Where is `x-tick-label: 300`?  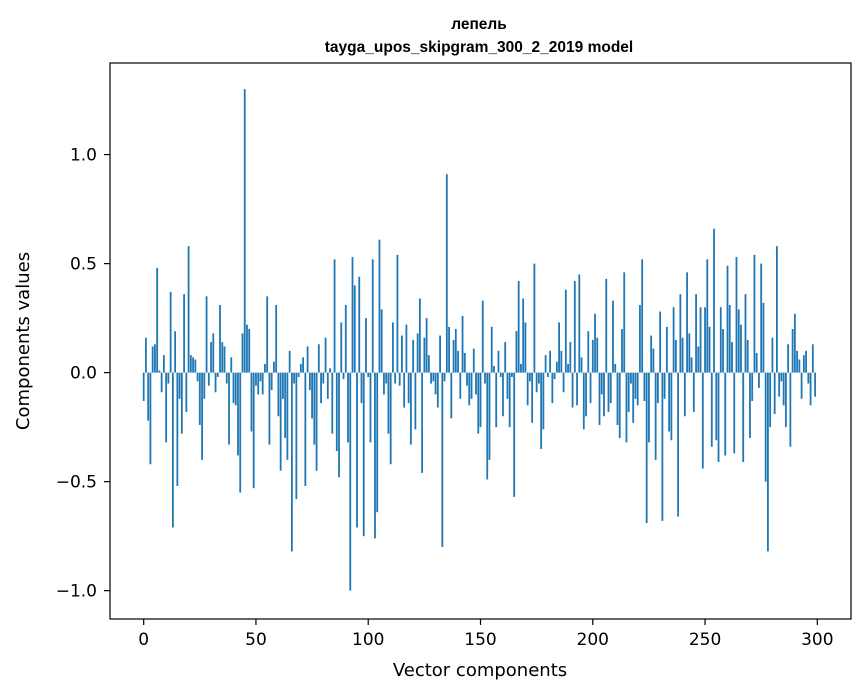
x-tick-label: 300 is located at coordinates (817, 640).